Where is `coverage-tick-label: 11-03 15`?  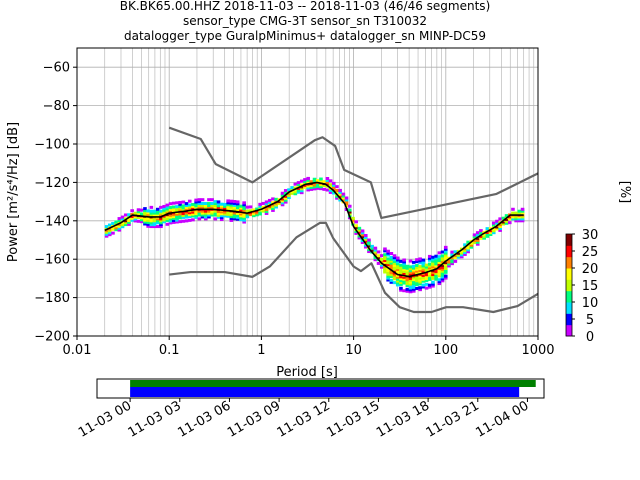 coverage-tick-label: 11-03 15 is located at coordinates (353, 419).